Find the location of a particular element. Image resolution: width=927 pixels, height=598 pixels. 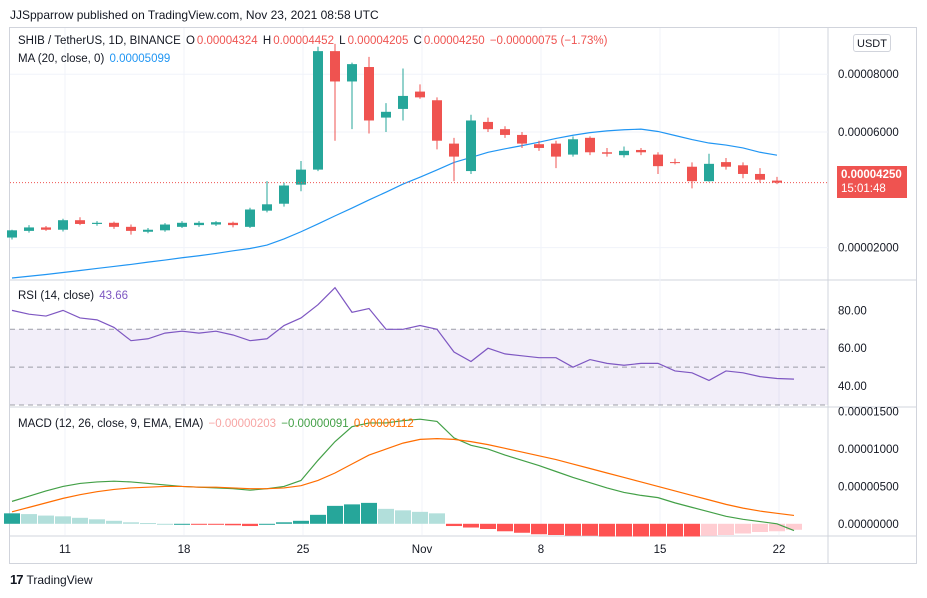

countdown-value: 15:01:48 is located at coordinates (863, 189).